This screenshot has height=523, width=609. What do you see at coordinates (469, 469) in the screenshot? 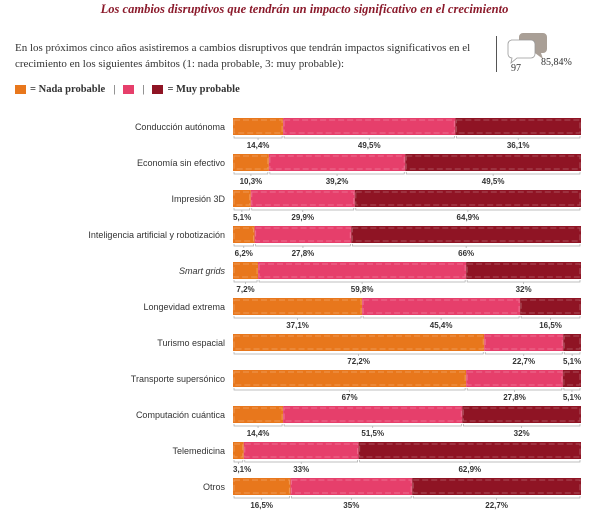
I see `value-label: 62,9%` at bounding box center [469, 469].